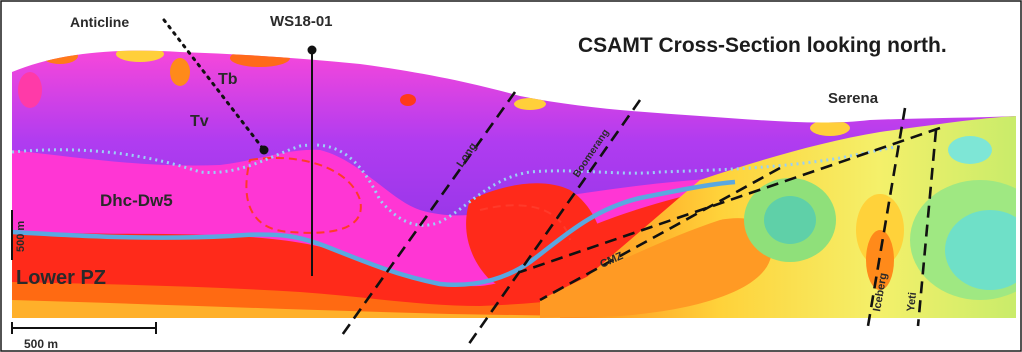  I want to click on tv-unit-label: Tv, so click(199, 121).